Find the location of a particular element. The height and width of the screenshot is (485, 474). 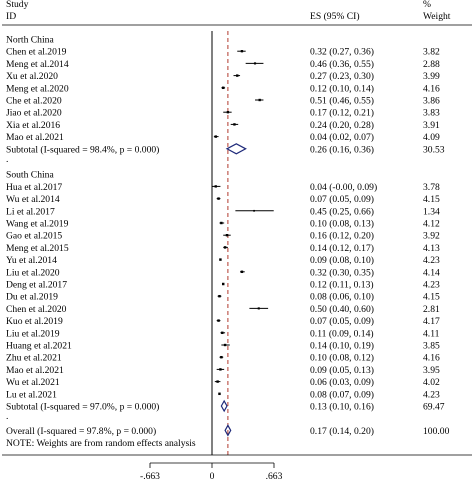

study-id-label: Wu et al.2014 is located at coordinates (33, 199).